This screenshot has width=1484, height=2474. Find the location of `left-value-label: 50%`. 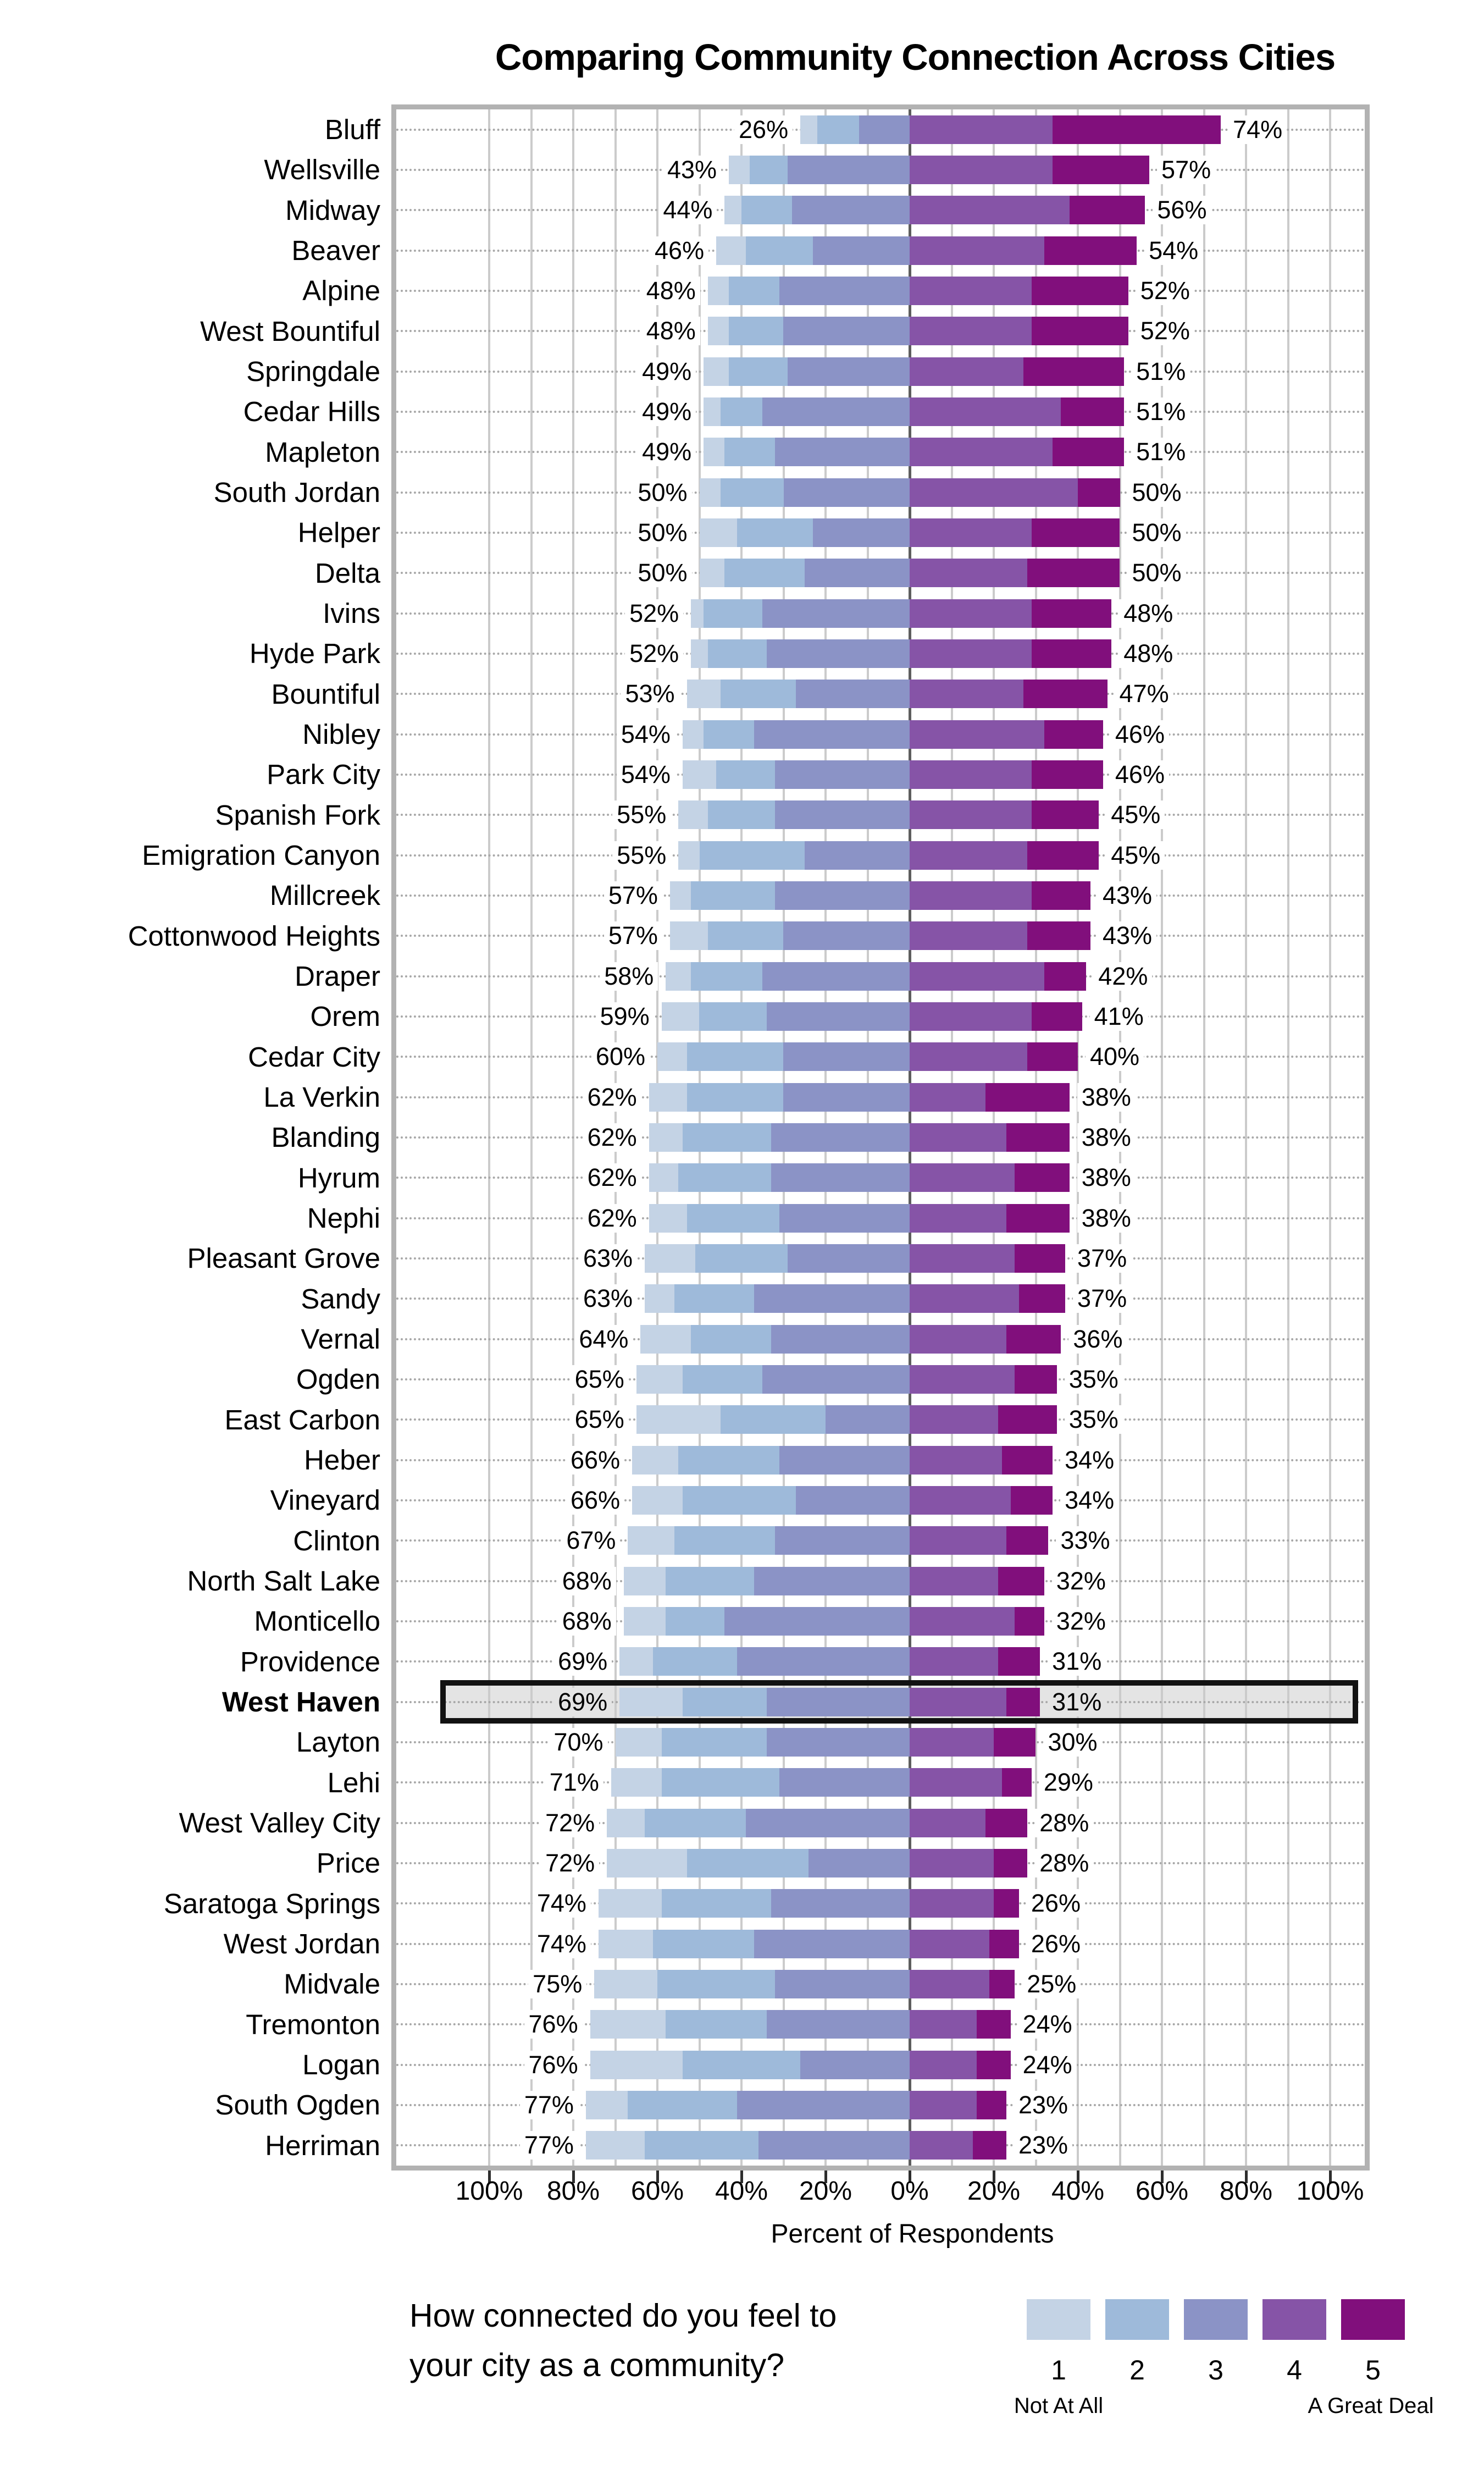

left-value-label: 50% is located at coordinates (662, 573).